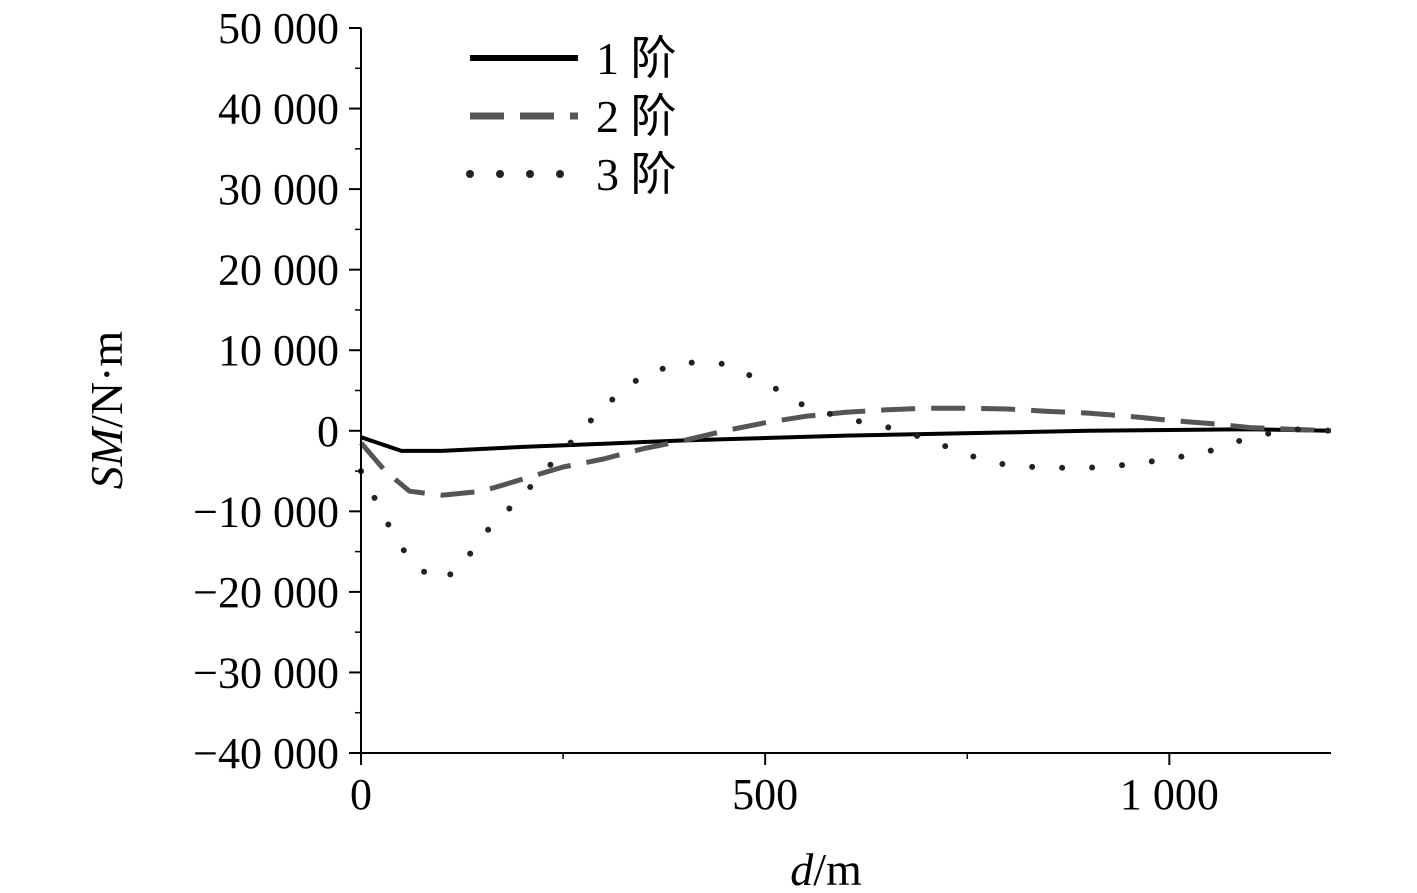 The width and height of the screenshot is (1417, 893). What do you see at coordinates (106, 379) in the screenshot?
I see `y-axis-label-unit: /N·m` at bounding box center [106, 379].